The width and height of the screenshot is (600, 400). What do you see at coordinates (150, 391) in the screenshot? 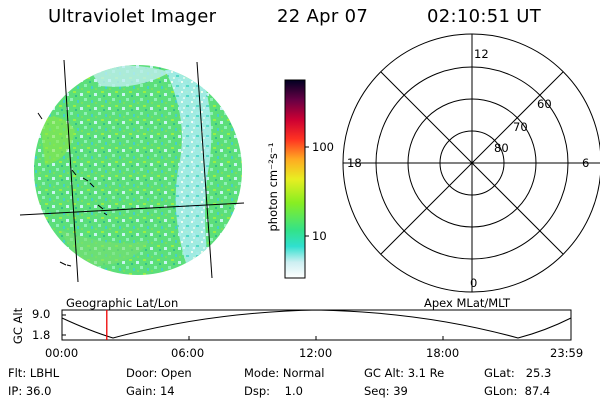
I see `gain-readout: Gain: 14` at bounding box center [150, 391].